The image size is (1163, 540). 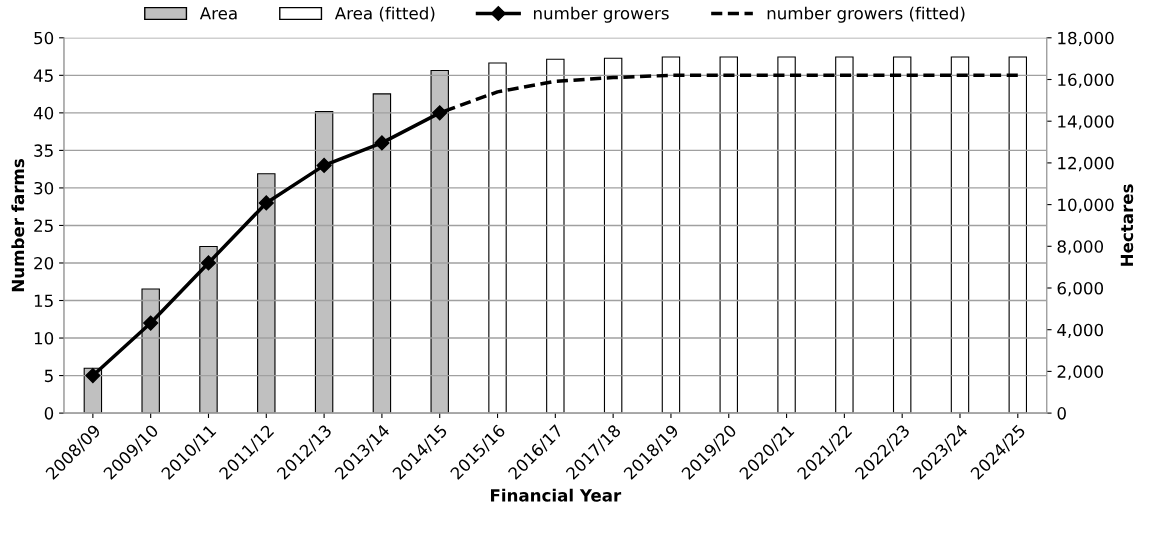 I want to click on x-axis-title: Financial Year, so click(x=556, y=495).